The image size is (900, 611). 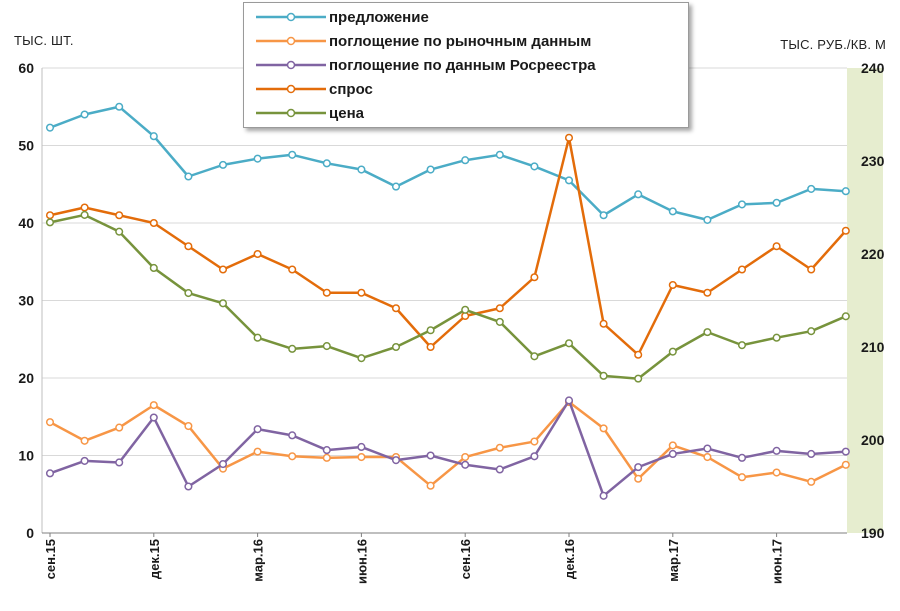 What do you see at coordinates (26, 146) in the screenshot?
I see `left-tick-label: 50` at bounding box center [26, 146].